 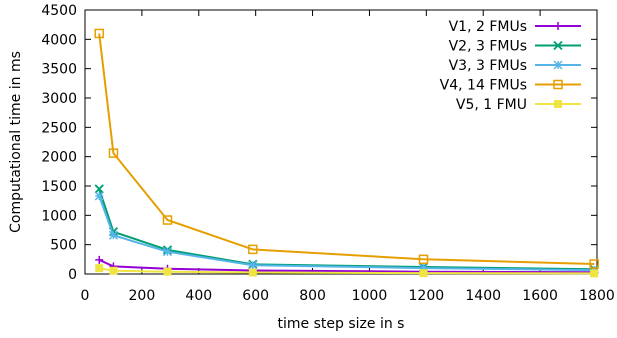 I want to click on legend-label: V4, 14 FMUs, so click(x=483, y=86).